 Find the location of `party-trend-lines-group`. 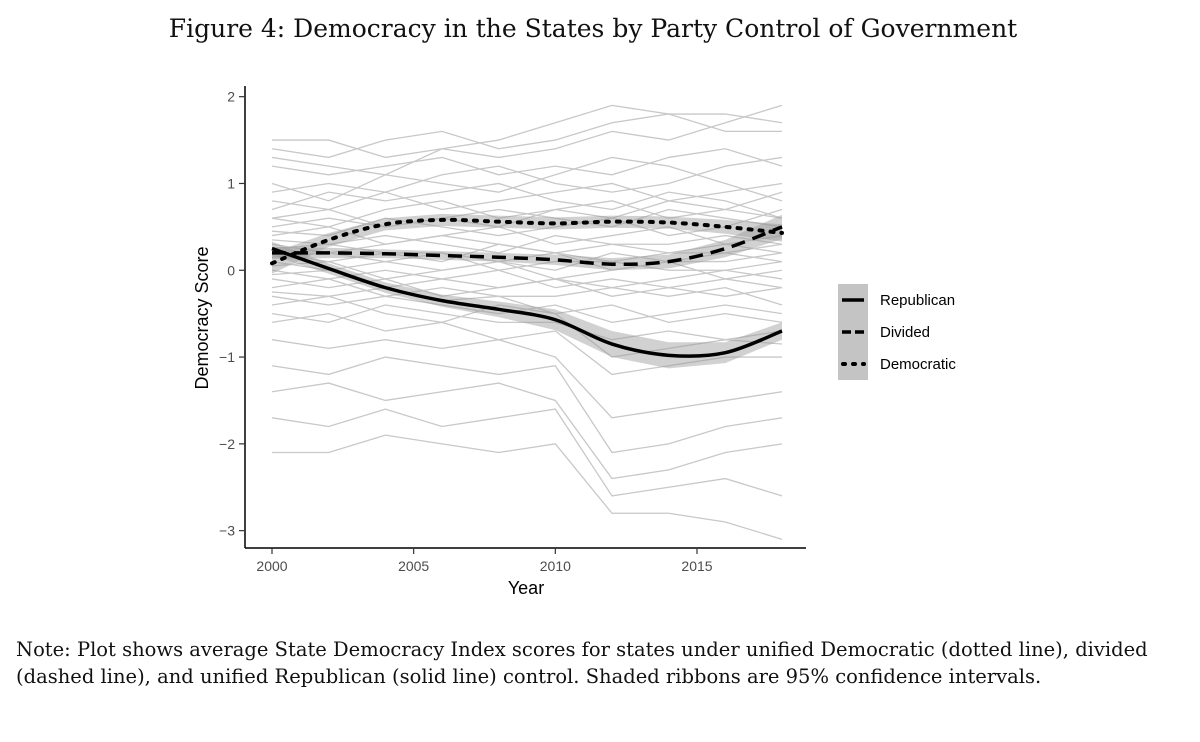

party-trend-lines-group is located at coordinates (527, 287).